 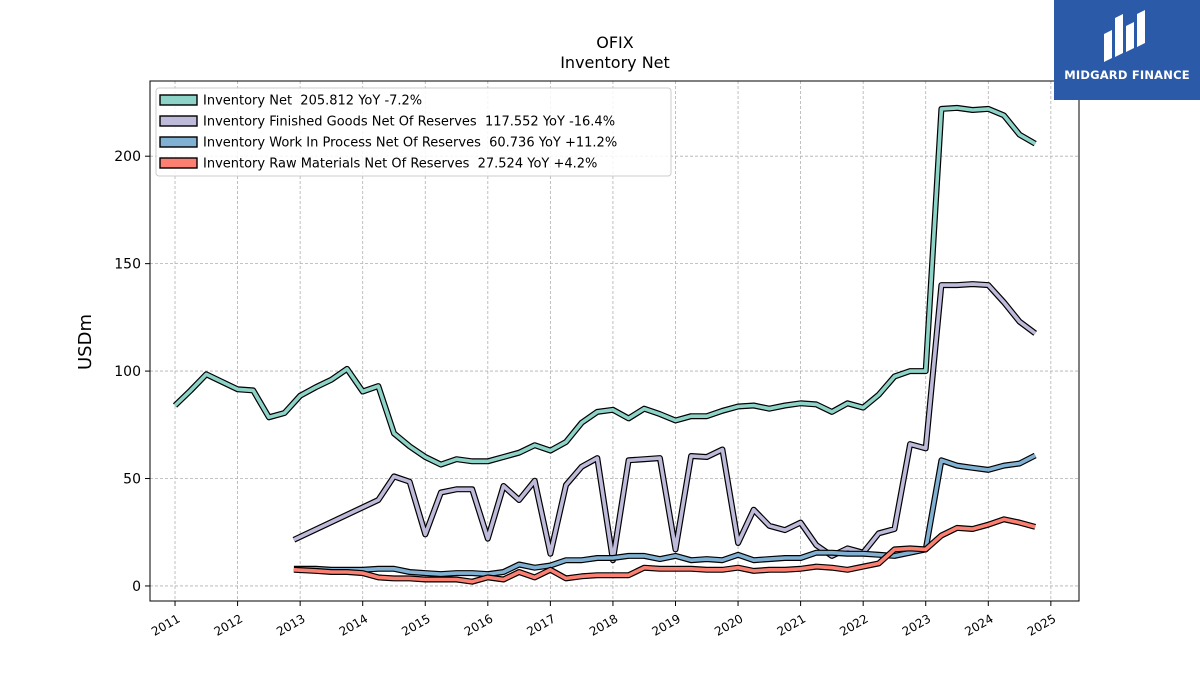 What do you see at coordinates (540, 624) in the screenshot?
I see `x-tick-label: 2017` at bounding box center [540, 624].